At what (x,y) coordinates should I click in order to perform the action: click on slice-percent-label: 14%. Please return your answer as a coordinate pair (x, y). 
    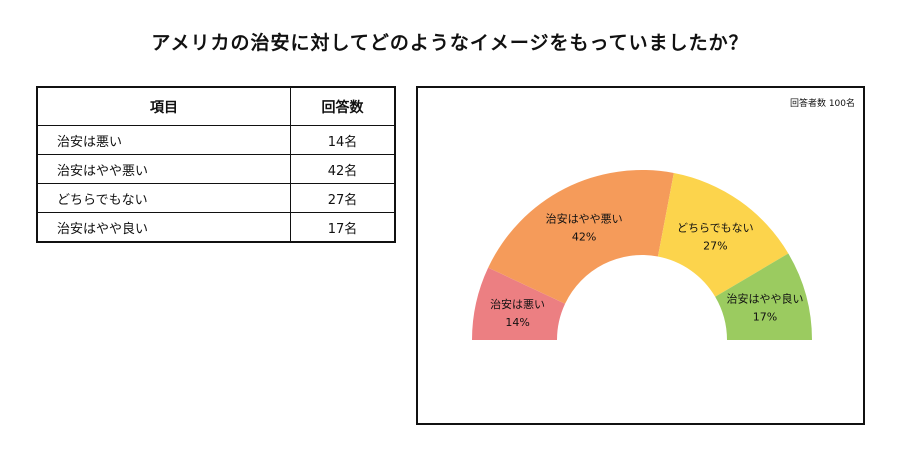
    Looking at the image, I should click on (517, 322).